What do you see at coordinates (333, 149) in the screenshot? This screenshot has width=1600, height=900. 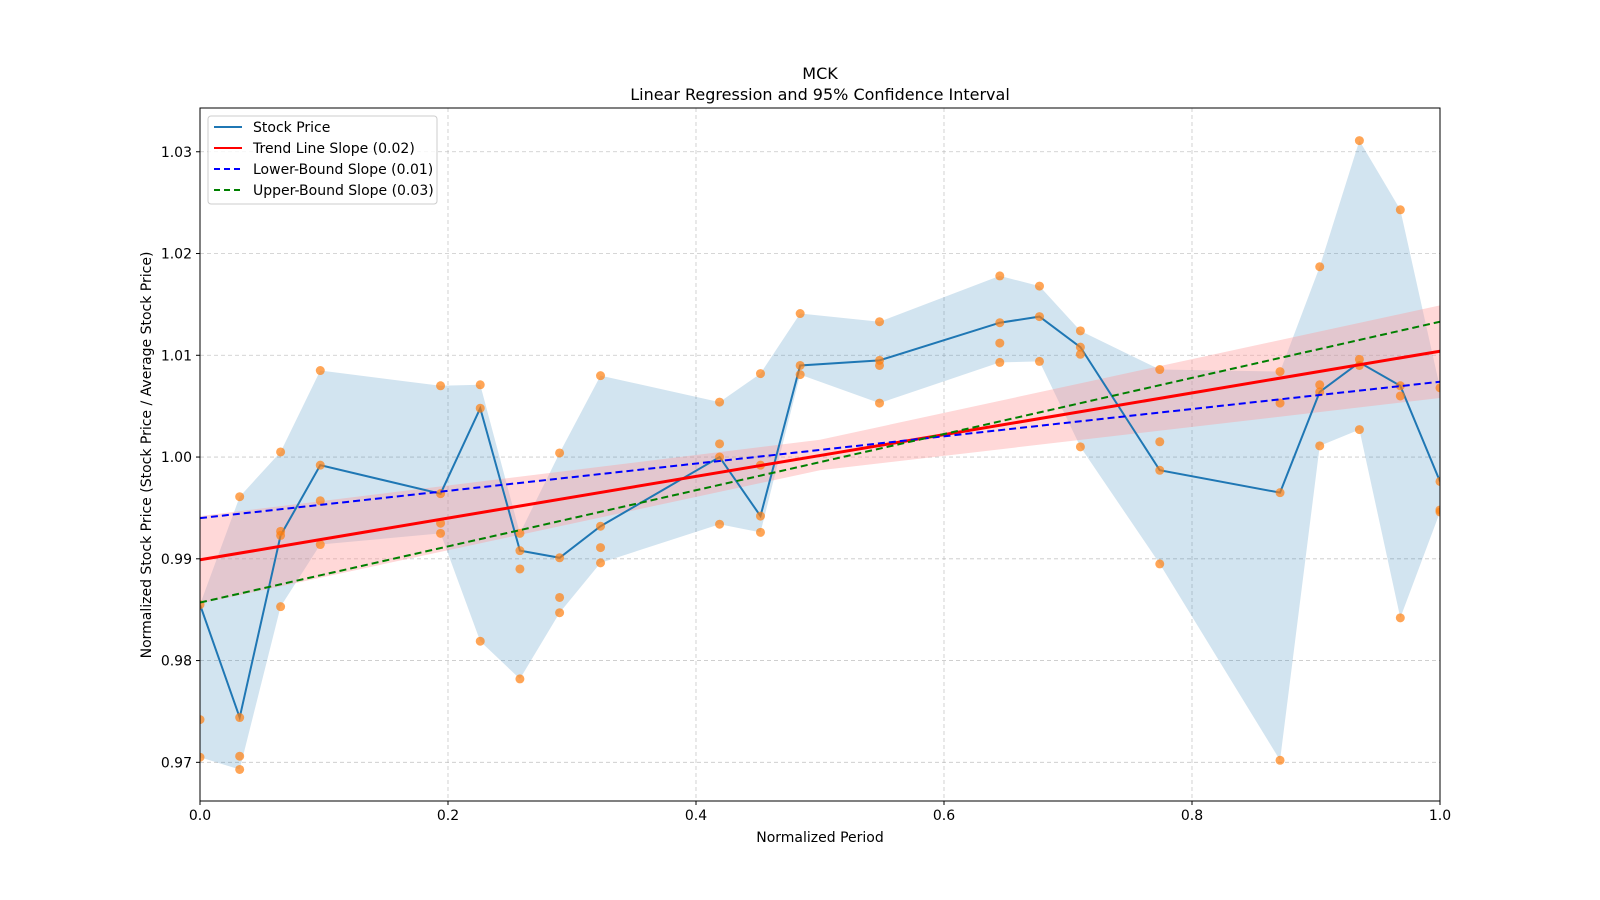 I see `legend-label-trend-line: Trend Line Slope (0.02)` at bounding box center [333, 149].